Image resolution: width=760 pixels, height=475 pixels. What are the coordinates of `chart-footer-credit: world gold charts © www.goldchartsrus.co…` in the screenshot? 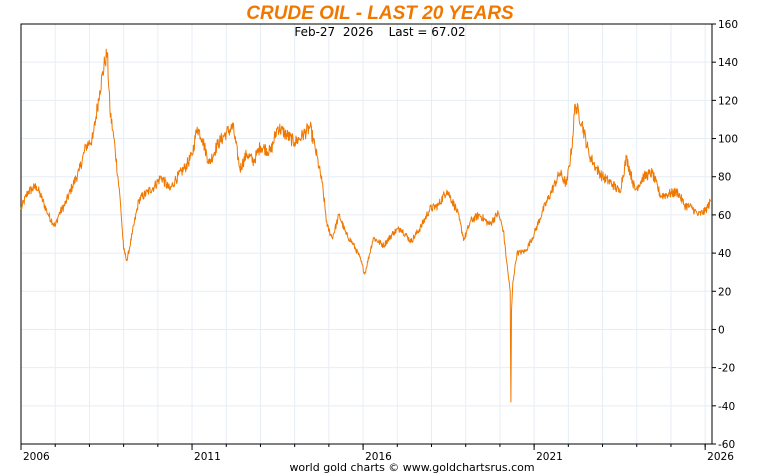 It's located at (411, 467).